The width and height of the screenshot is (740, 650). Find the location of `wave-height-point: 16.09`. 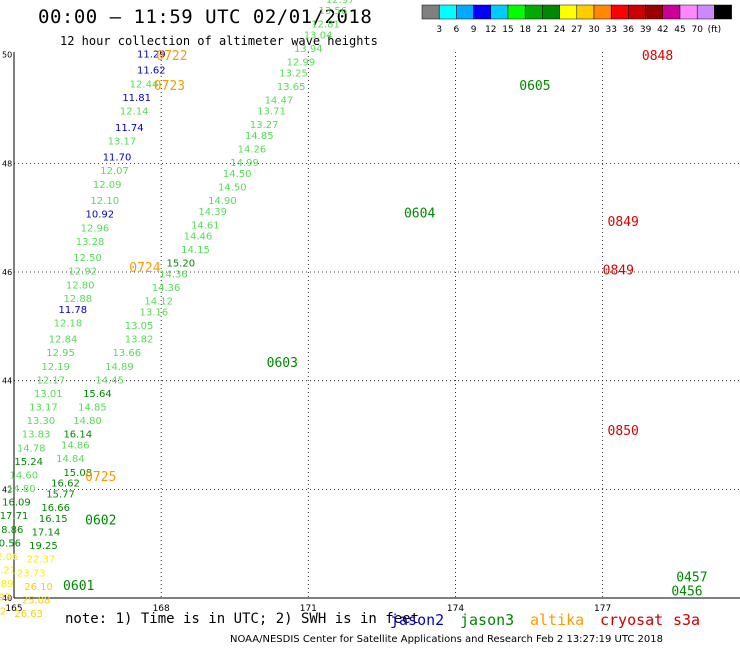

wave-height-point: 16.09 is located at coordinates (16, 503).